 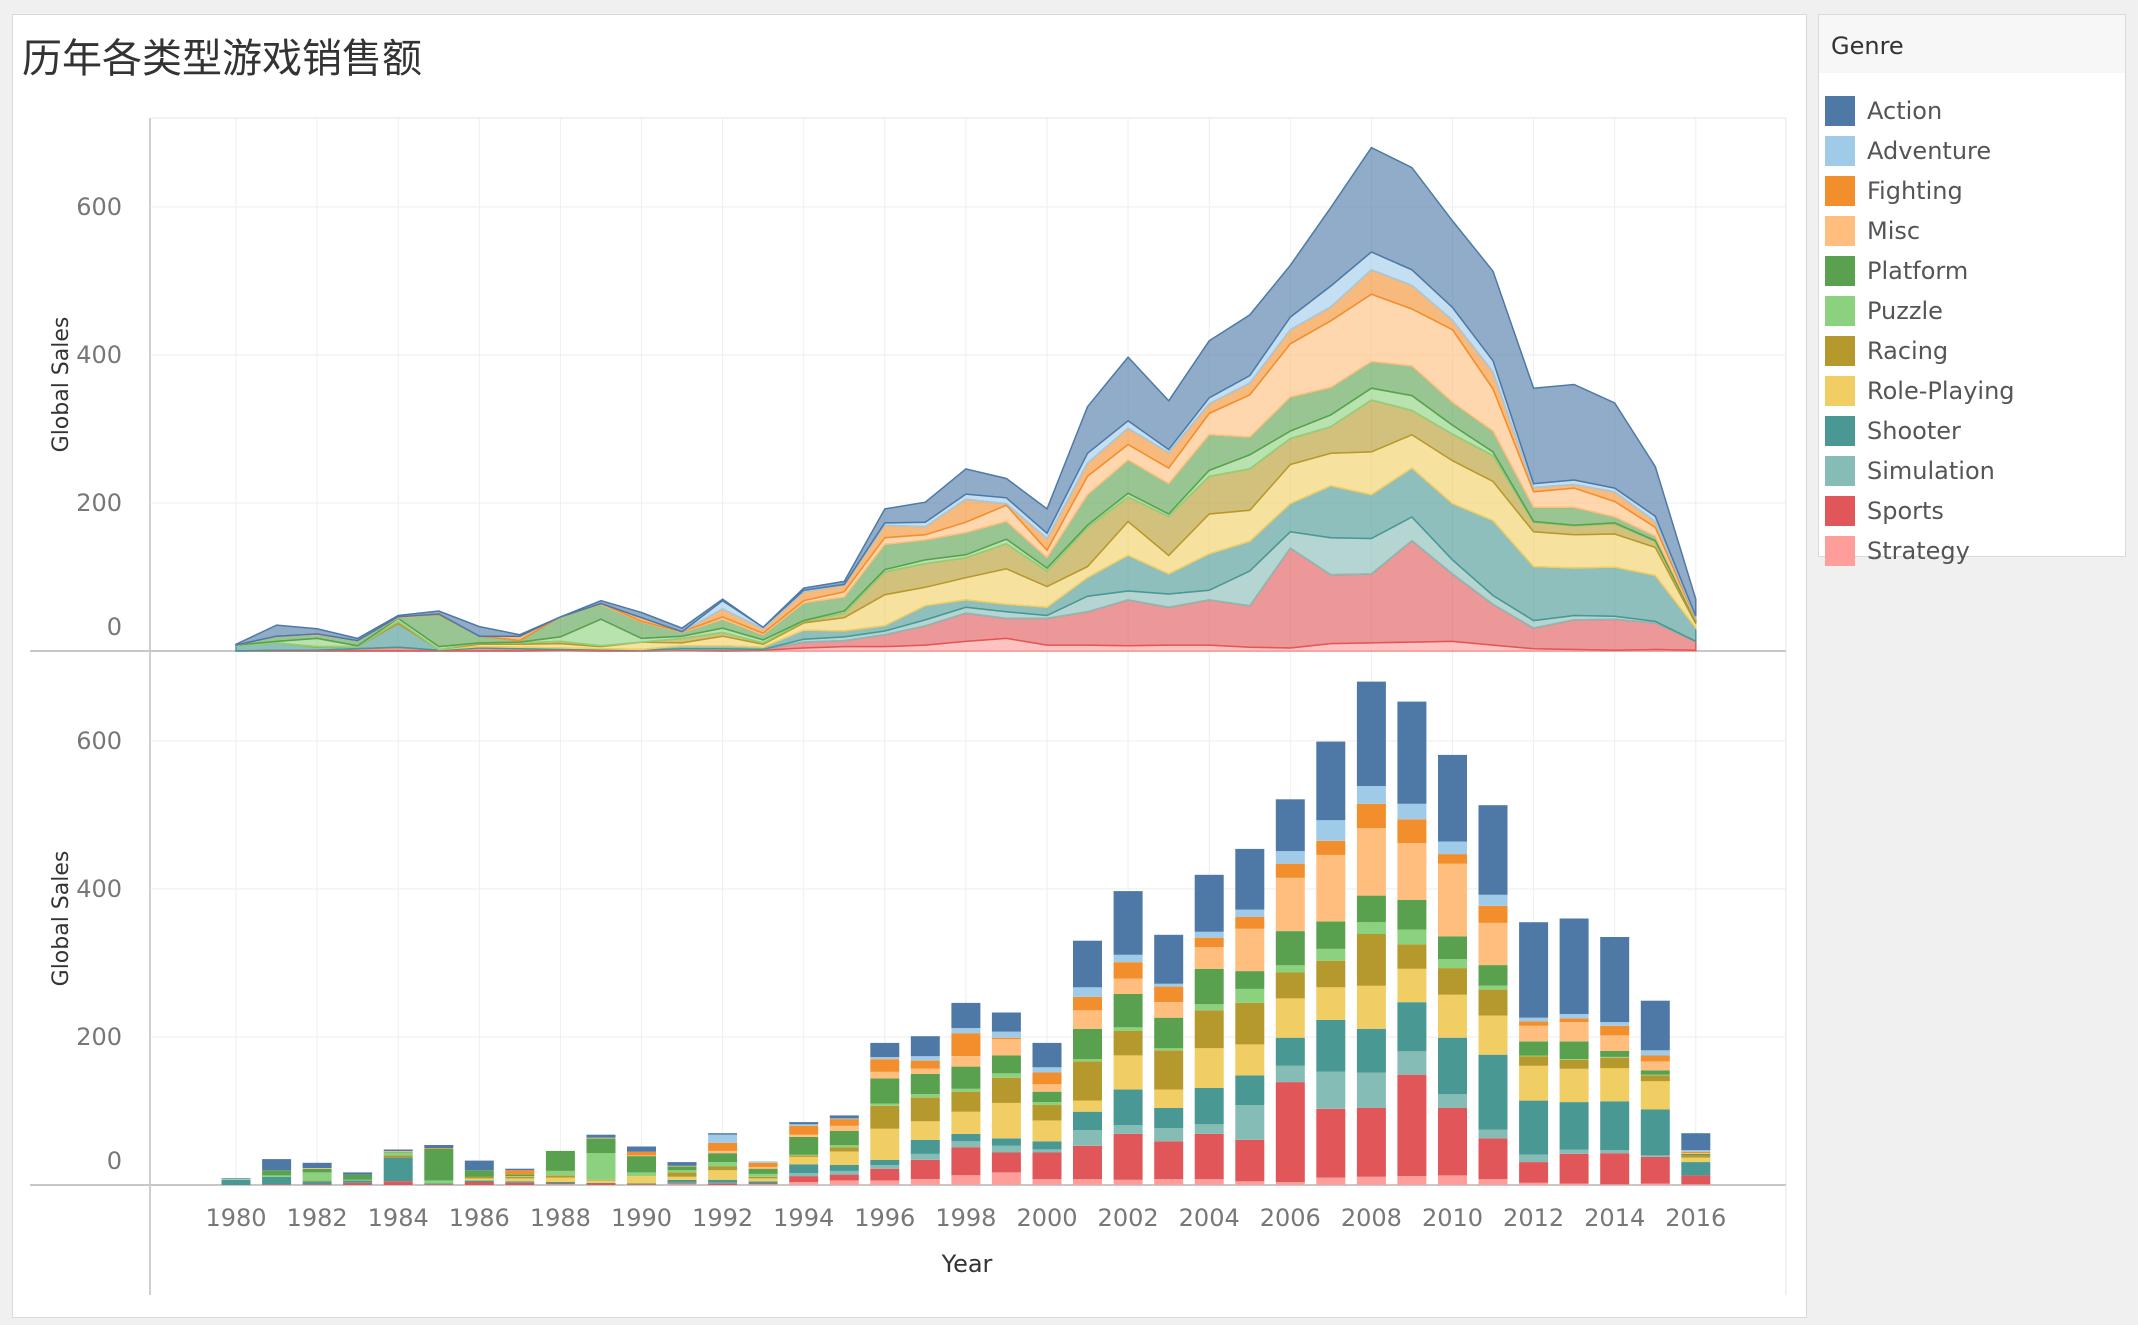 I want to click on legend-item-shooter: Shooter, so click(x=1893, y=431).